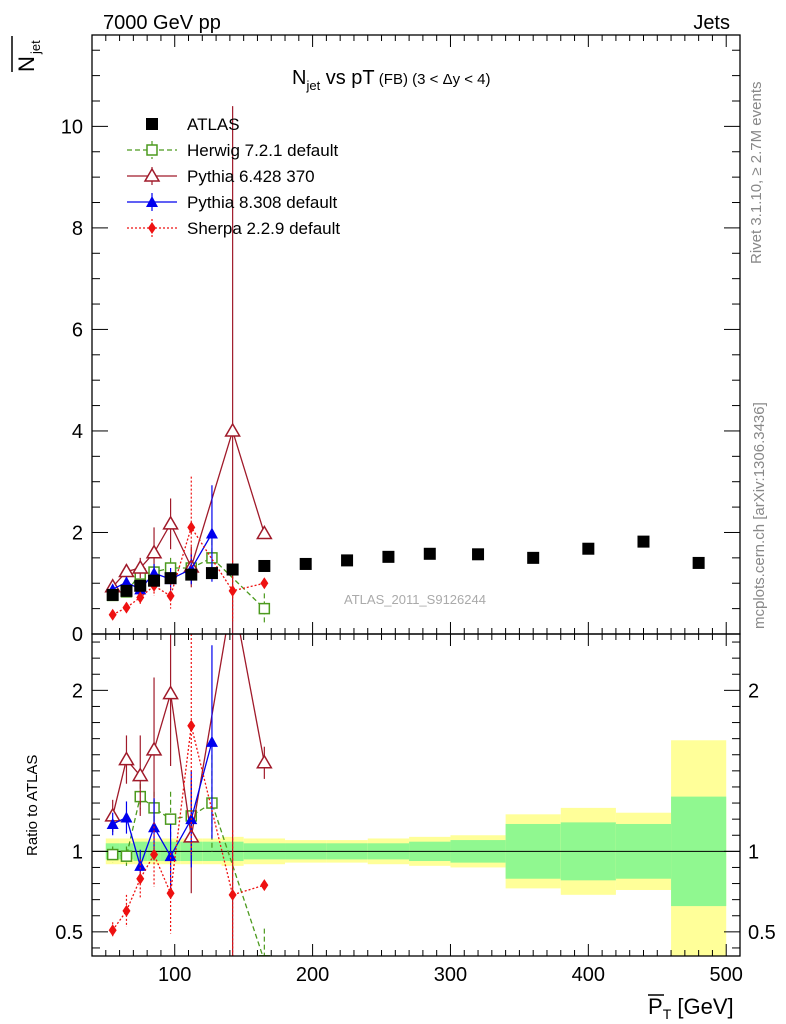 The image size is (786, 1024). I want to click on header-left: 7000 GeV pp, so click(162, 23).